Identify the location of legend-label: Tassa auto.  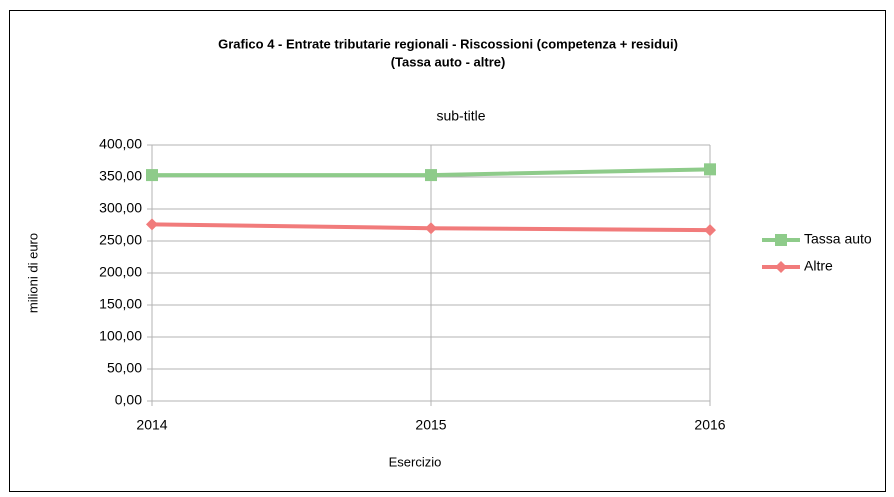
(838, 239).